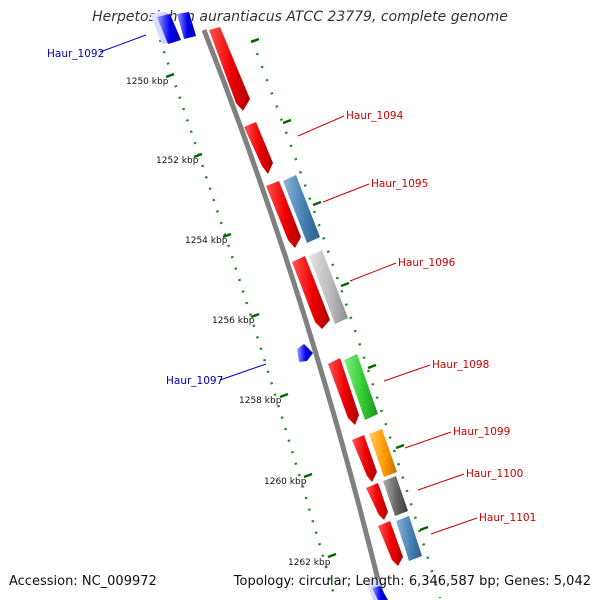 This screenshot has width=600, height=600. I want to click on length-label: Length:, so click(380, 581).